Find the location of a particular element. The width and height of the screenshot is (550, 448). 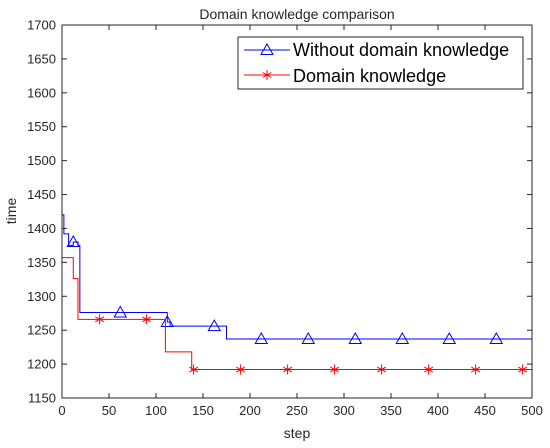

y-tick-label: 1500 is located at coordinates (41, 160).